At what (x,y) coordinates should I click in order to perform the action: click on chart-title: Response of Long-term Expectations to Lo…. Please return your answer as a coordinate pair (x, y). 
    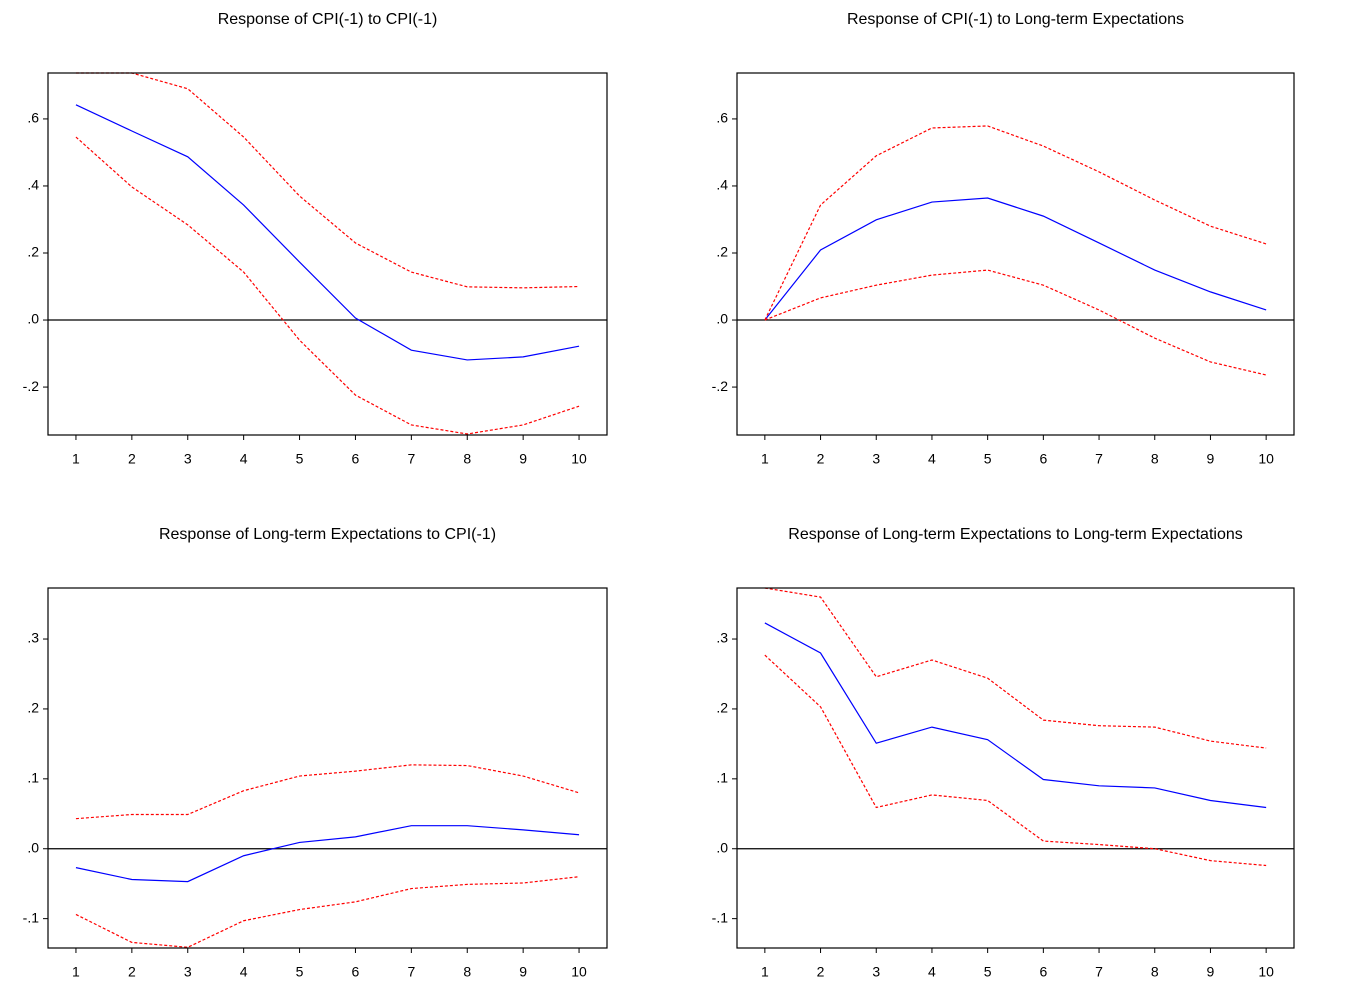
    Looking at the image, I should click on (1015, 534).